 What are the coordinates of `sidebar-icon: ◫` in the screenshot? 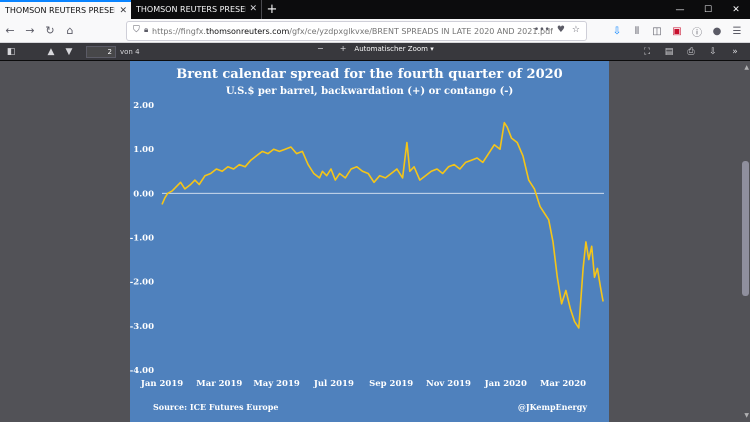 It's located at (657, 31).